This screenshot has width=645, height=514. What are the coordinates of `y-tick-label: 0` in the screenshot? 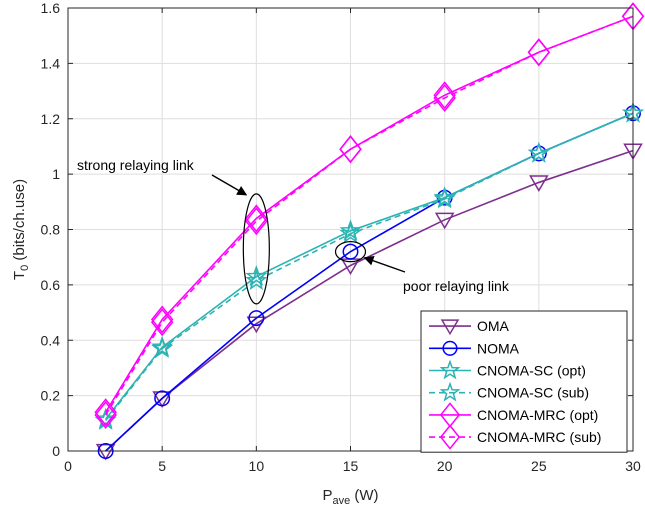 It's located at (56, 451).